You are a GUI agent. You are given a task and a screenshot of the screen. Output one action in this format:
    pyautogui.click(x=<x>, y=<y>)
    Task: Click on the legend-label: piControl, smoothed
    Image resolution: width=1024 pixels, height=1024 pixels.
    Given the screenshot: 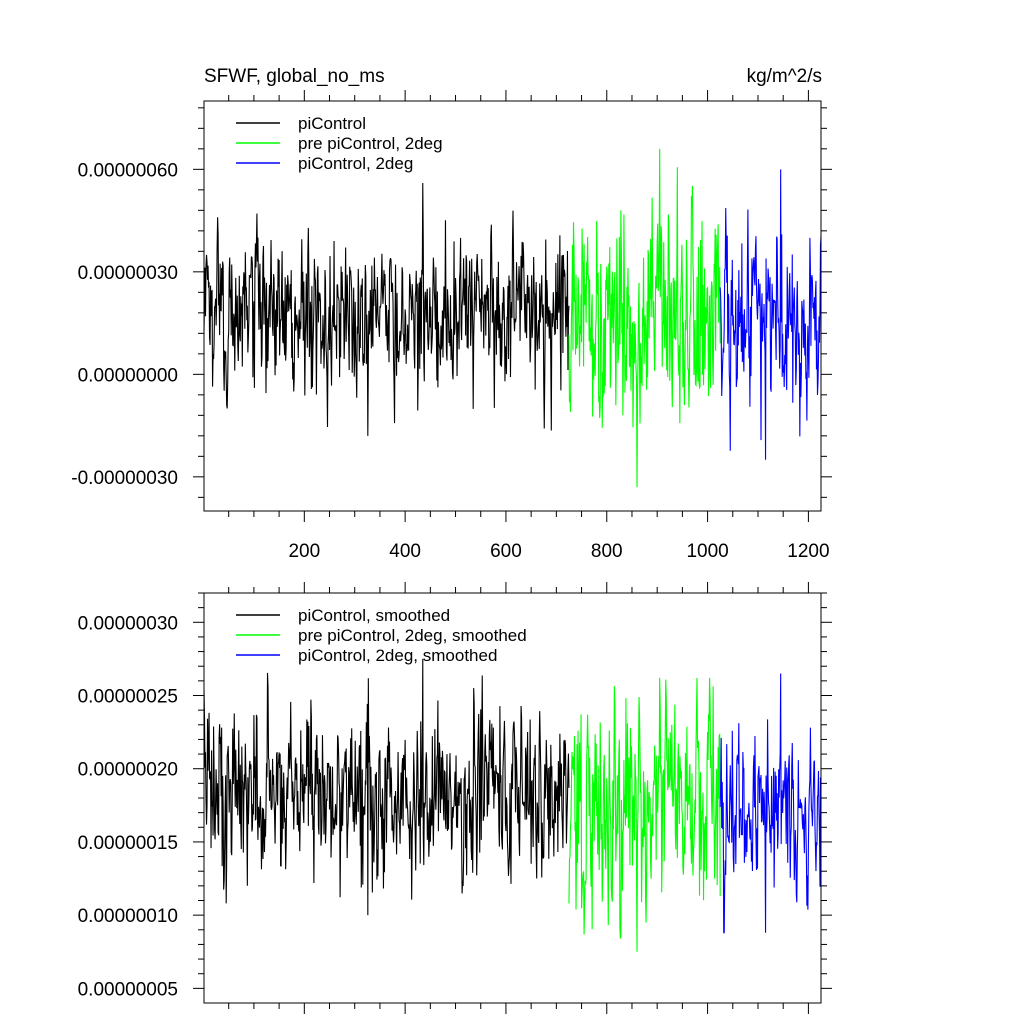 What is the action you would take?
    pyautogui.click(x=374, y=615)
    